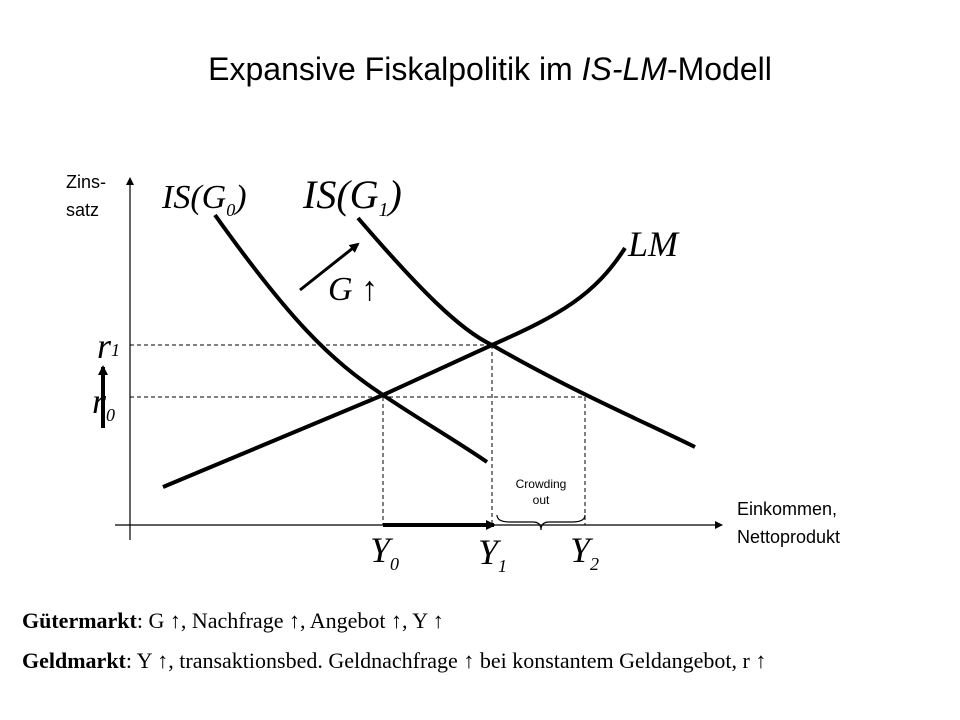 The height and width of the screenshot is (720, 960). I want to click on note-lead: Geldmarkt, so click(74, 660).